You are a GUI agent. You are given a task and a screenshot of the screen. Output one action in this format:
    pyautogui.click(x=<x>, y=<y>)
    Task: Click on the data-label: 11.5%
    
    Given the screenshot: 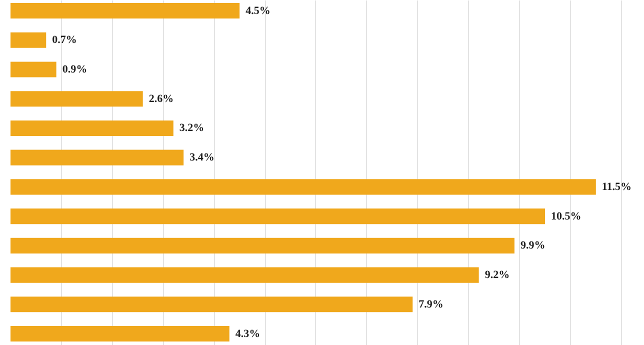 What is the action you would take?
    pyautogui.click(x=617, y=186)
    